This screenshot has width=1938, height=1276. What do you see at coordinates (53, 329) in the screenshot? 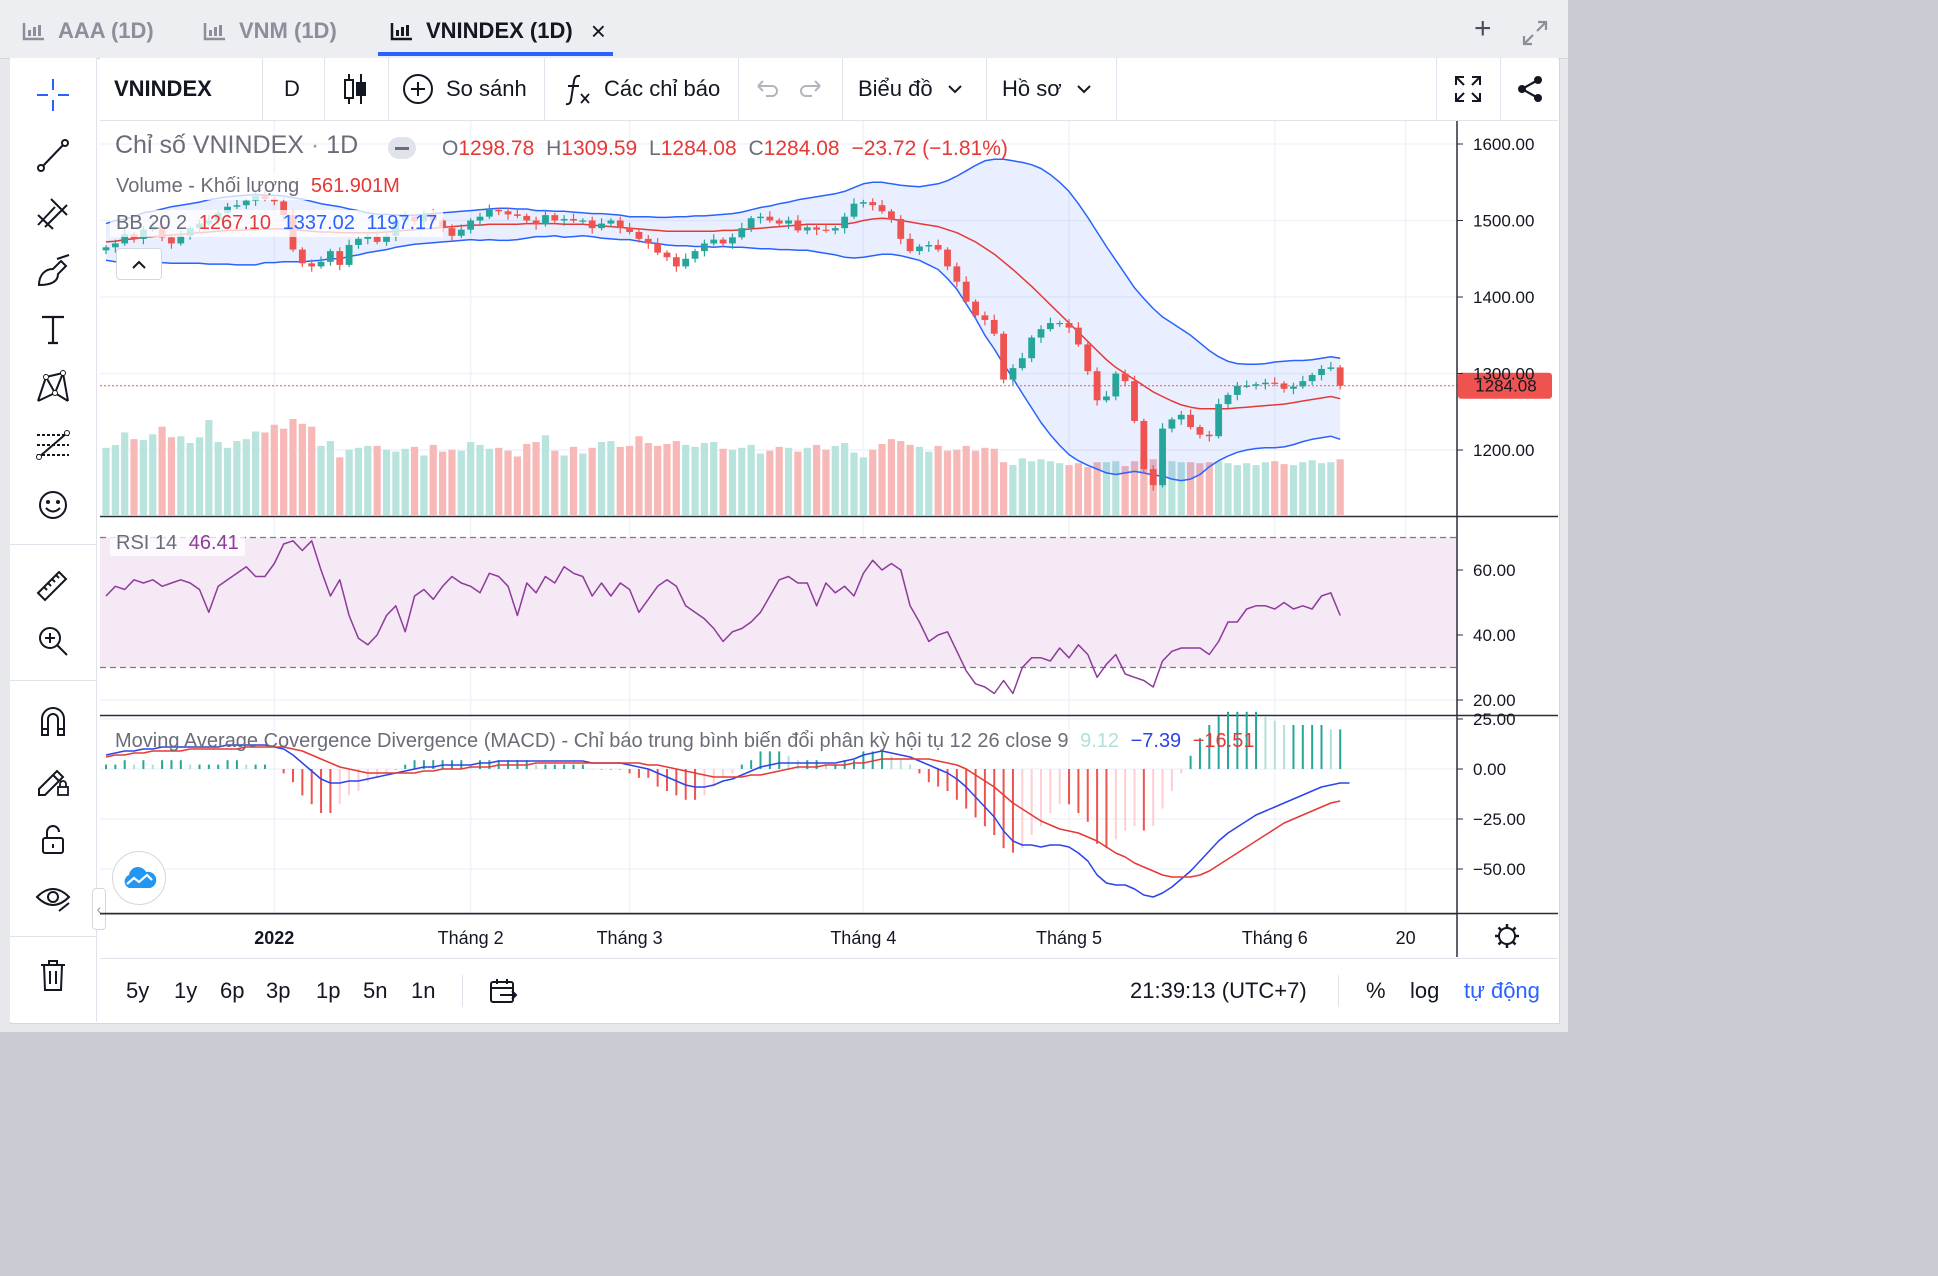
I see `text-icon` at bounding box center [53, 329].